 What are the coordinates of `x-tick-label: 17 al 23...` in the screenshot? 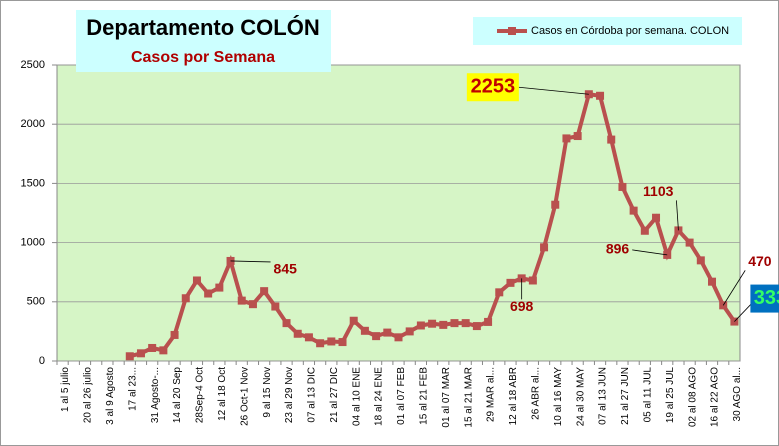 It's located at (132, 389).